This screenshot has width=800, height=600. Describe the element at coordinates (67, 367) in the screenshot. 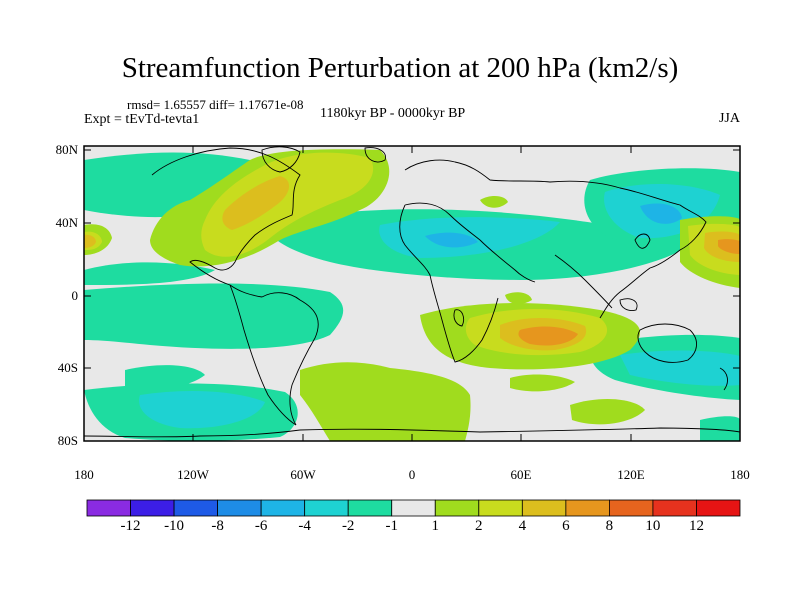

I see `lat-label-40s: 40S` at that location.